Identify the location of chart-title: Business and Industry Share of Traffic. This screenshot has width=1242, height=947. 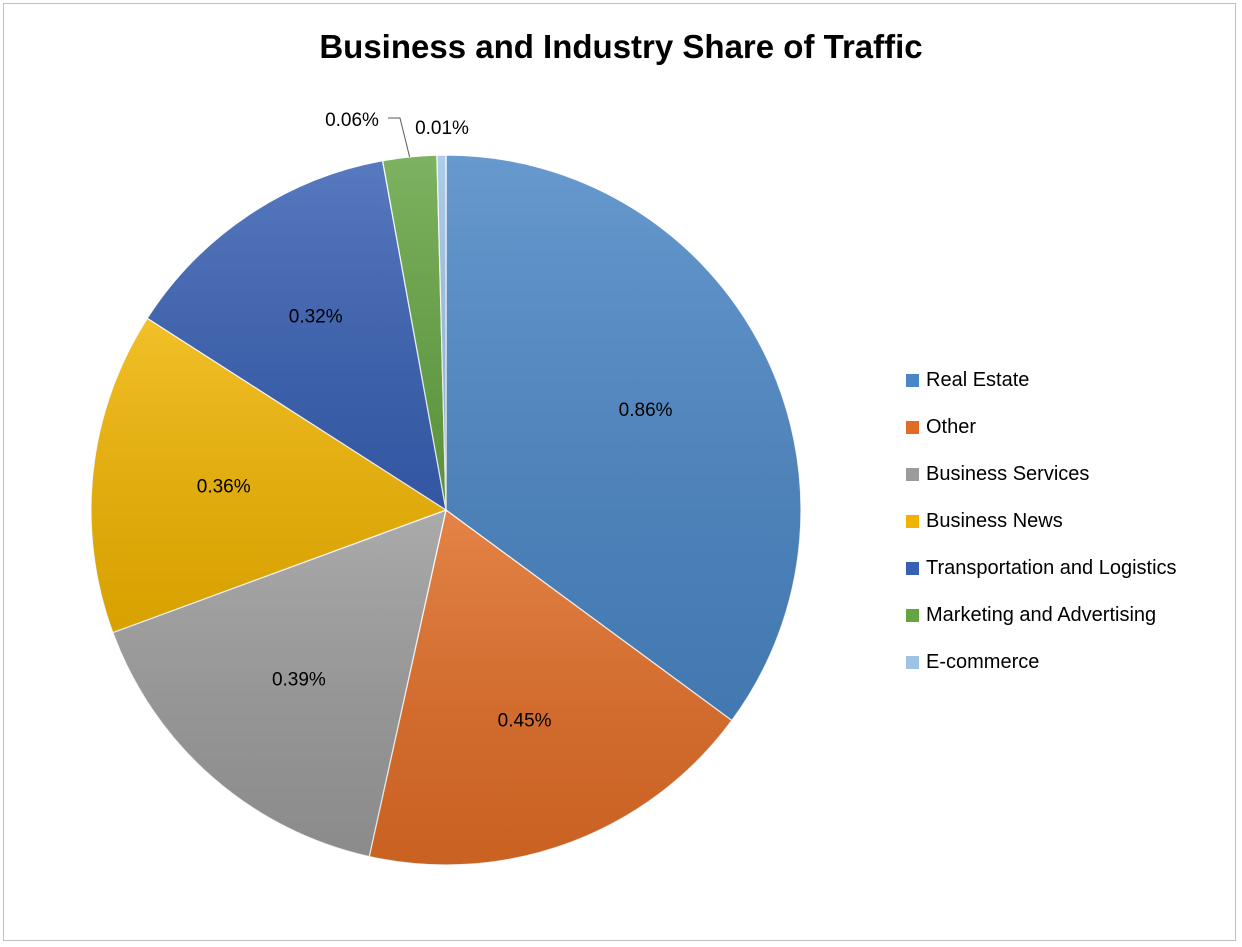
(621, 46).